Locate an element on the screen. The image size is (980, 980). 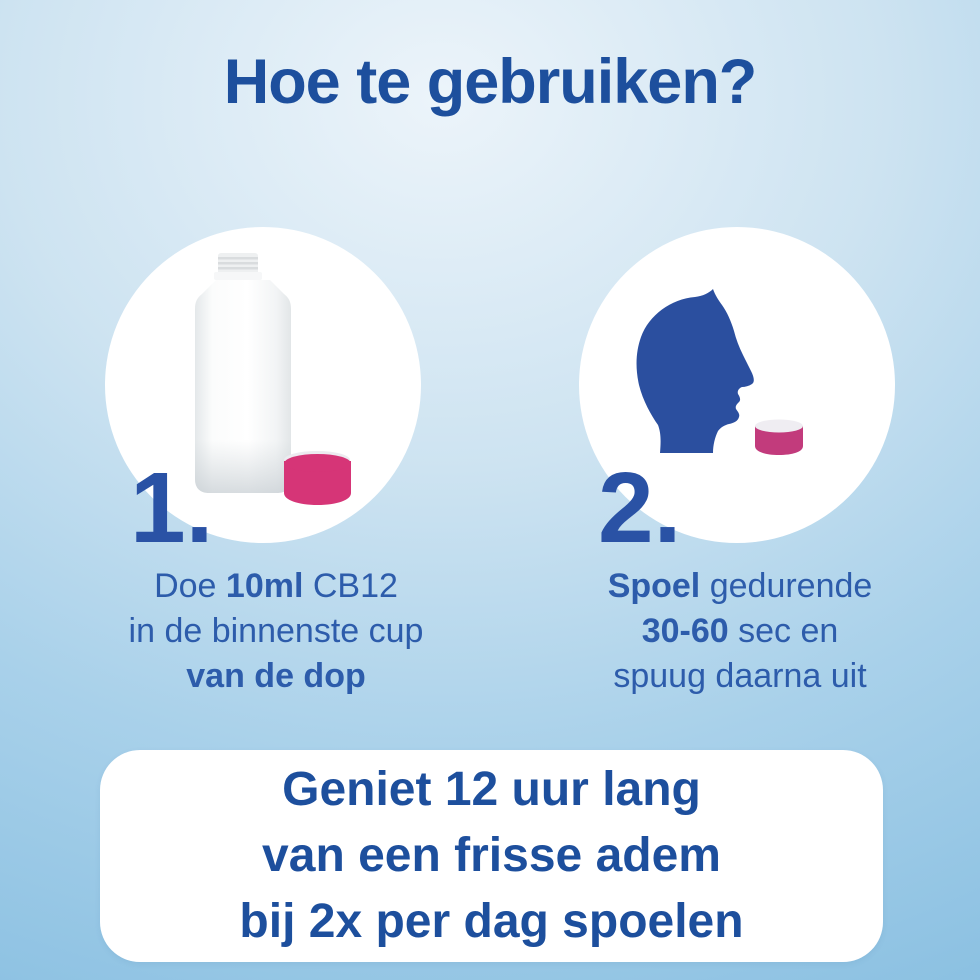
head-profile-rinse-icon is located at coordinates (719, 372).